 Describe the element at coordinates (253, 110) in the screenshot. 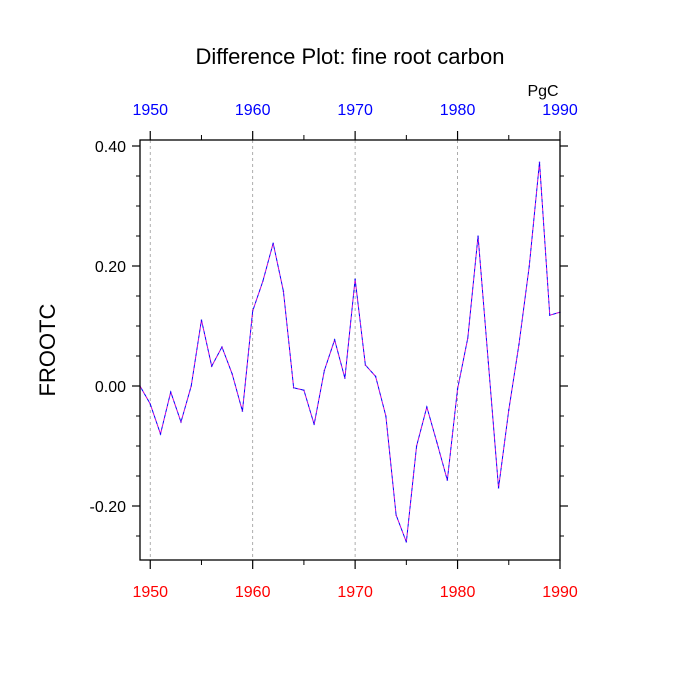

I see `x-tick-label-top: 1960` at that location.